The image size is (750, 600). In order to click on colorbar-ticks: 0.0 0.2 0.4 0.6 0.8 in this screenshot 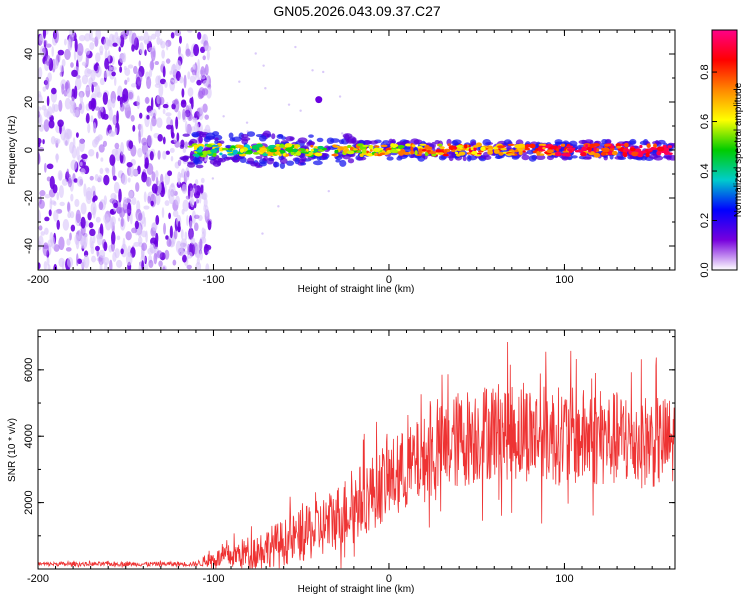, I will do `click(708, 171)`.